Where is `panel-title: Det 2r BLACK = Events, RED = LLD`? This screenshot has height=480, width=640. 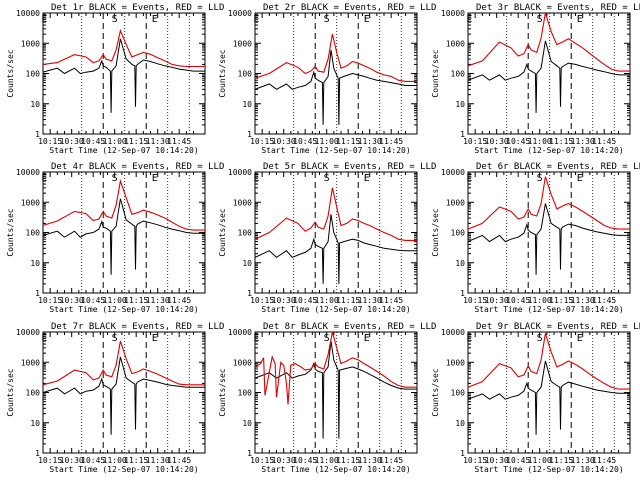 panel-title: Det 2r BLACK = Events, RED = LLD is located at coordinates (349, 8).